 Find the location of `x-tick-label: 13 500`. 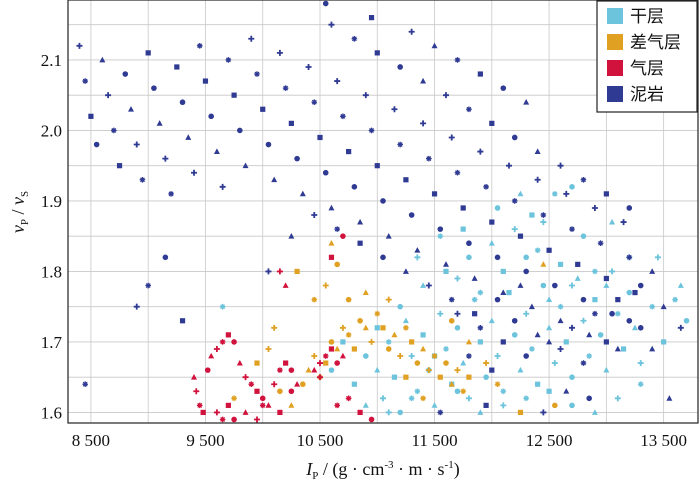

x-tick-label: 13 500 is located at coordinates (663, 440).